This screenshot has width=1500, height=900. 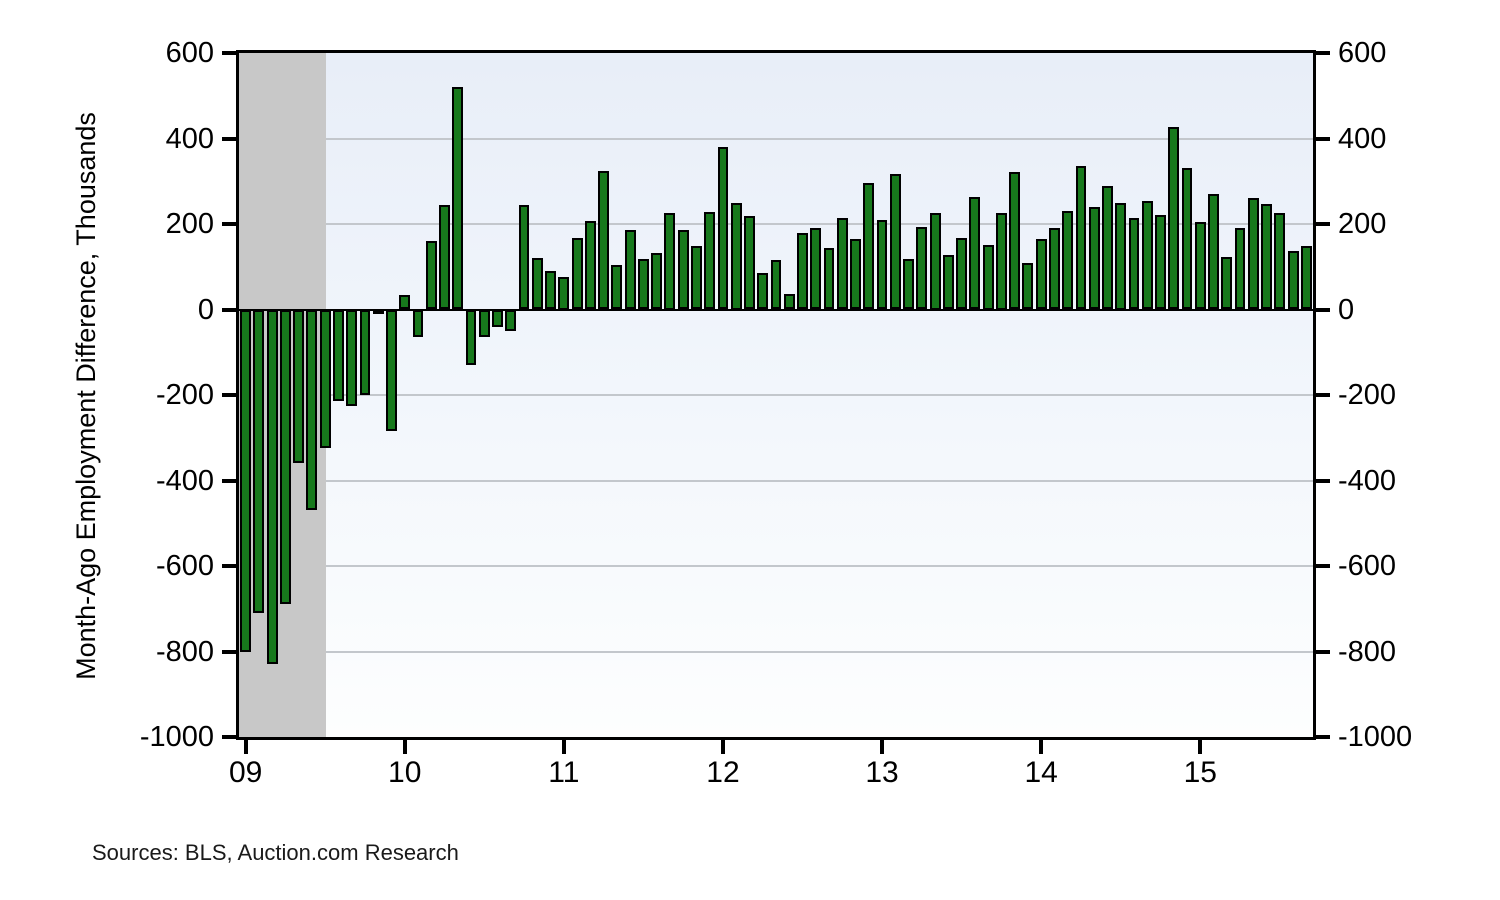 What do you see at coordinates (1375, 737) in the screenshot?
I see `y-tick-label-right: -1000` at bounding box center [1375, 737].